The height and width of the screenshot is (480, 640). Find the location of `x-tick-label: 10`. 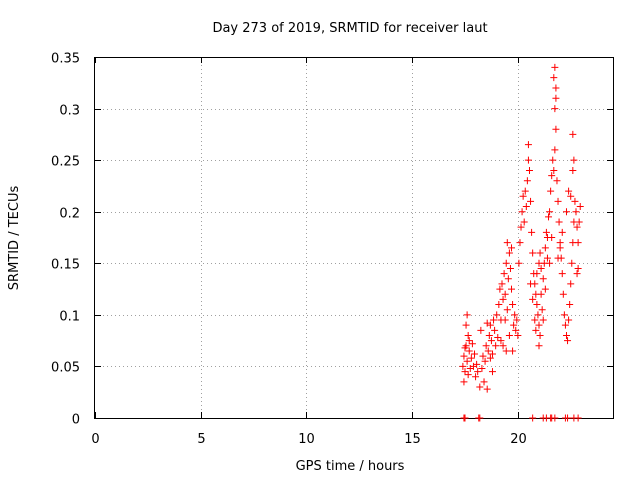

x-tick-label: 10 is located at coordinates (306, 439).